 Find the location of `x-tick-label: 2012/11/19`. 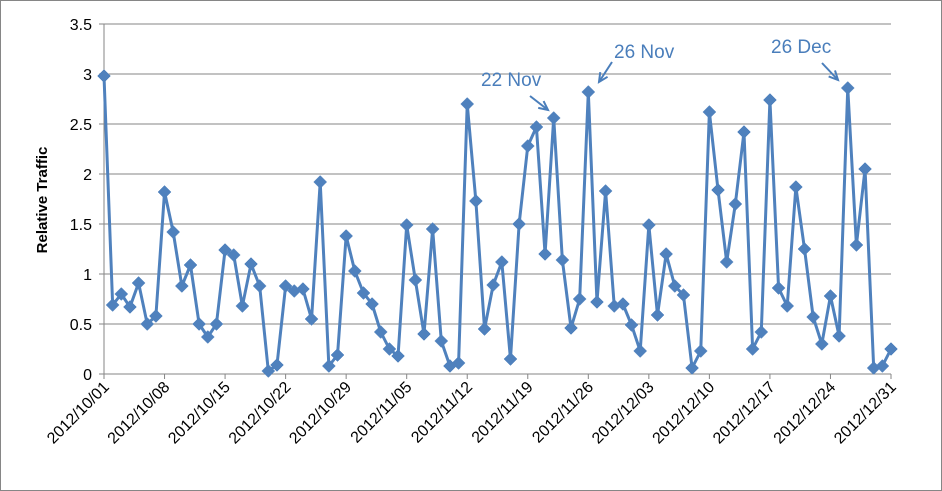

x-tick-label: 2012/11/19 is located at coordinates (503, 413).